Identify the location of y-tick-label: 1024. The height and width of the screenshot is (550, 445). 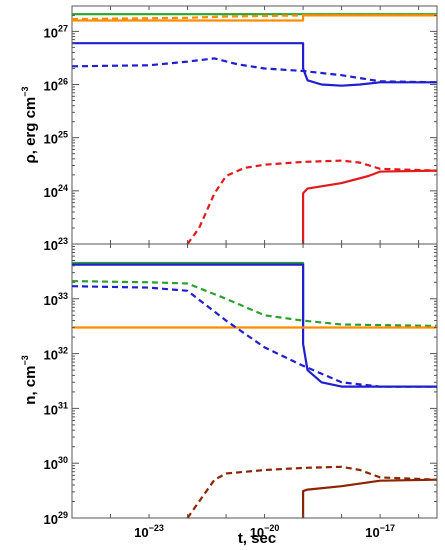
(56, 191).